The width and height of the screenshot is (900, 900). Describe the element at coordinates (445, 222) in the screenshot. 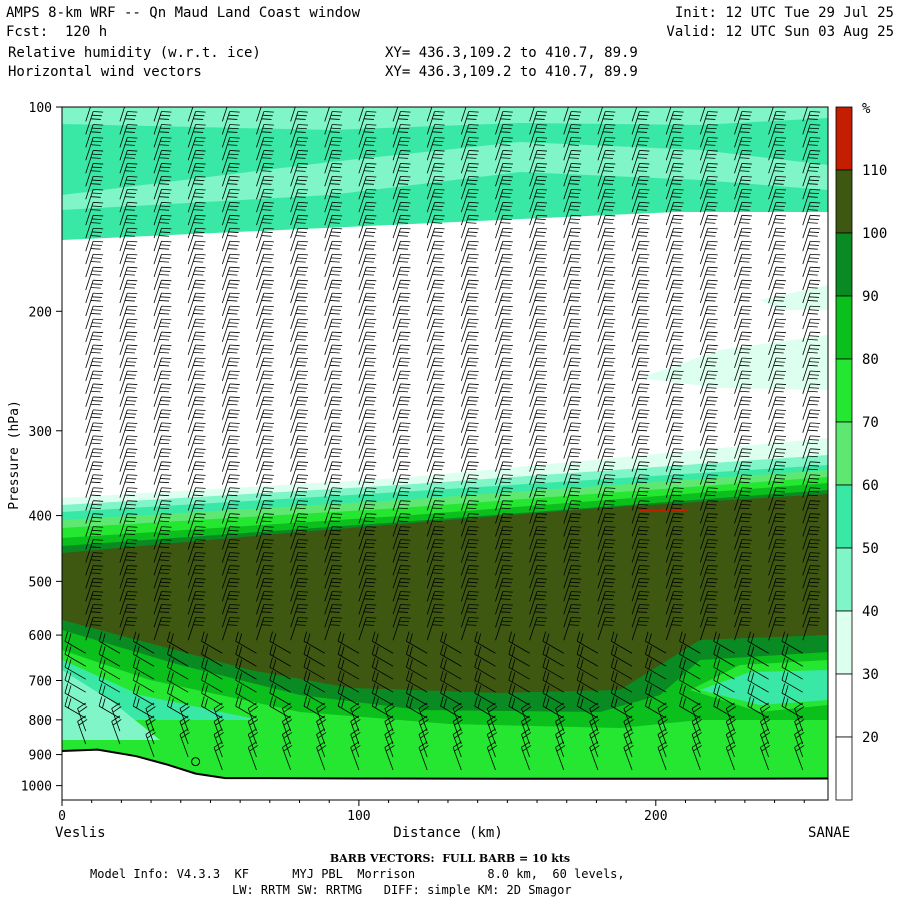

I see `rh-band-upper-edge` at that location.